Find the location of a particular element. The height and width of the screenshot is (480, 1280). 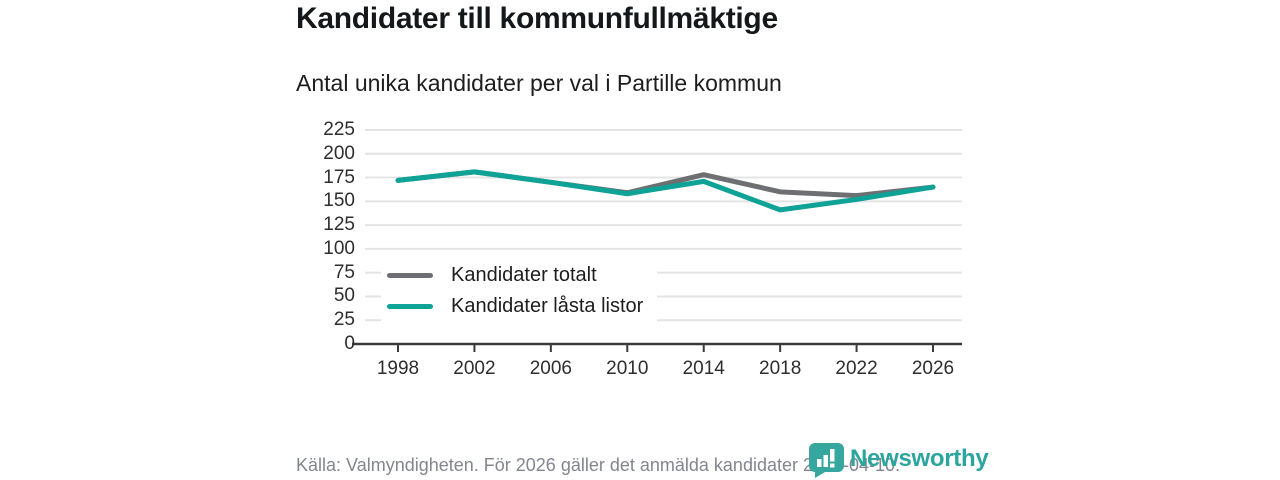

y-tick-label: 75 is located at coordinates (344, 272).